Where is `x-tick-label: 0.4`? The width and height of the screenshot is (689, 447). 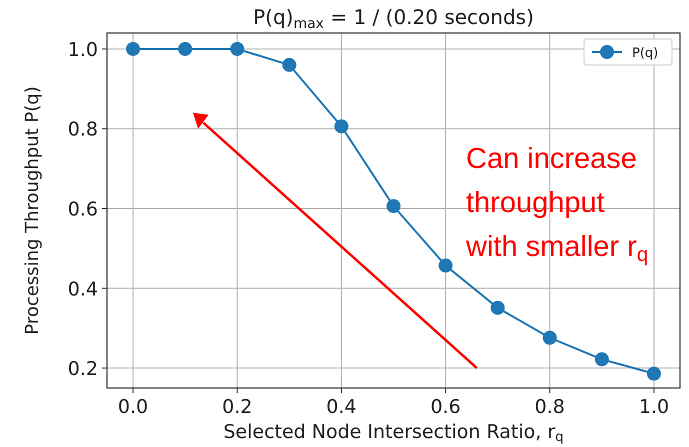
x-tick-label: 0.4 is located at coordinates (341, 407).